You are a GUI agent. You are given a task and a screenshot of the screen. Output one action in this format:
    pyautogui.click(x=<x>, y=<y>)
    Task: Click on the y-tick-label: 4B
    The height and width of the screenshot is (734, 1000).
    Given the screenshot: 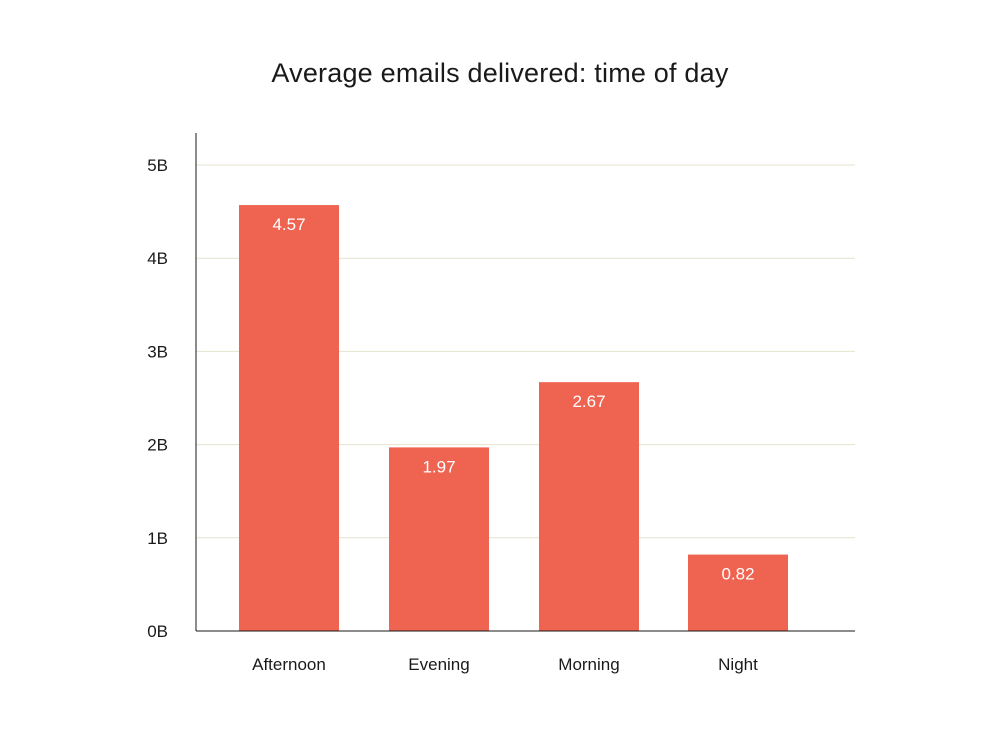 What is the action you would take?
    pyautogui.click(x=157, y=258)
    